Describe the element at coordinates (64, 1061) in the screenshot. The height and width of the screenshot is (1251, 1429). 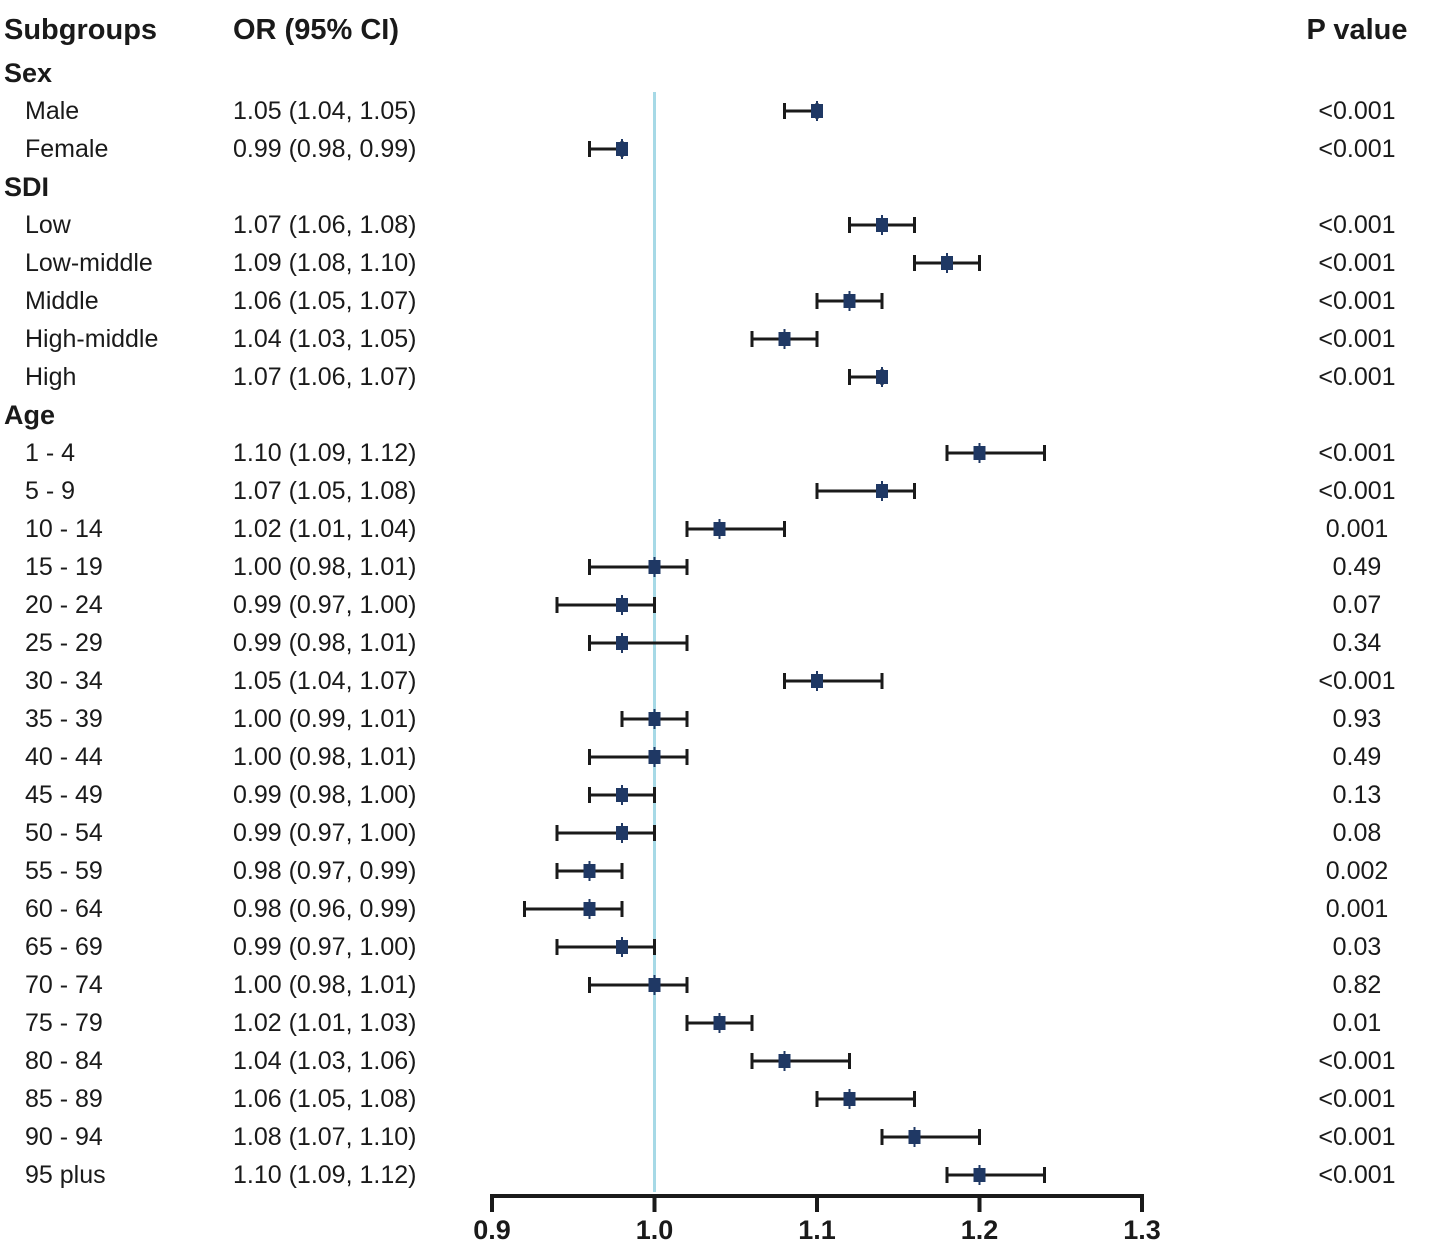
I see `row-label: 80 - 84` at that location.